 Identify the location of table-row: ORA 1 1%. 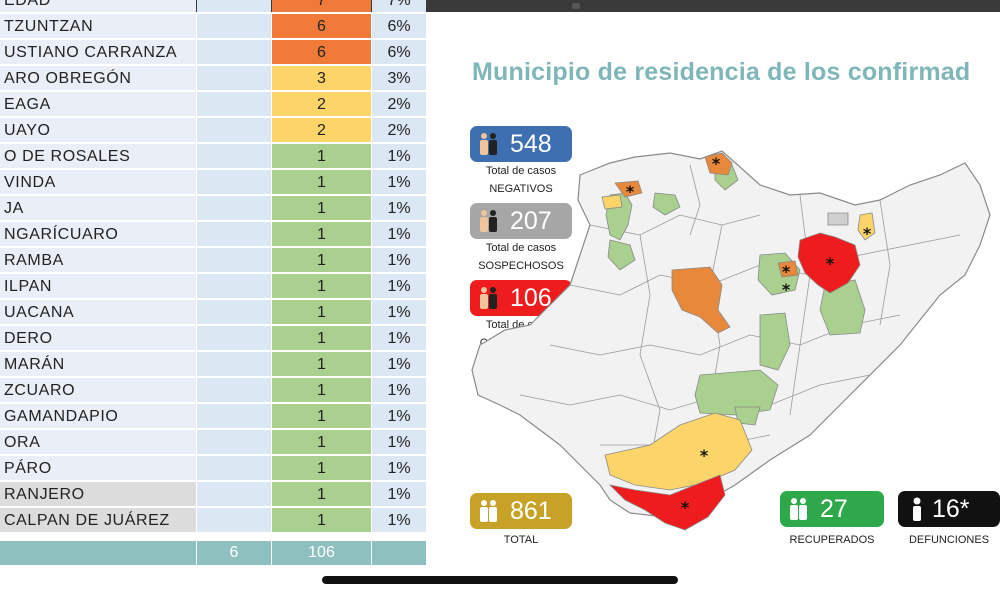
(213, 443).